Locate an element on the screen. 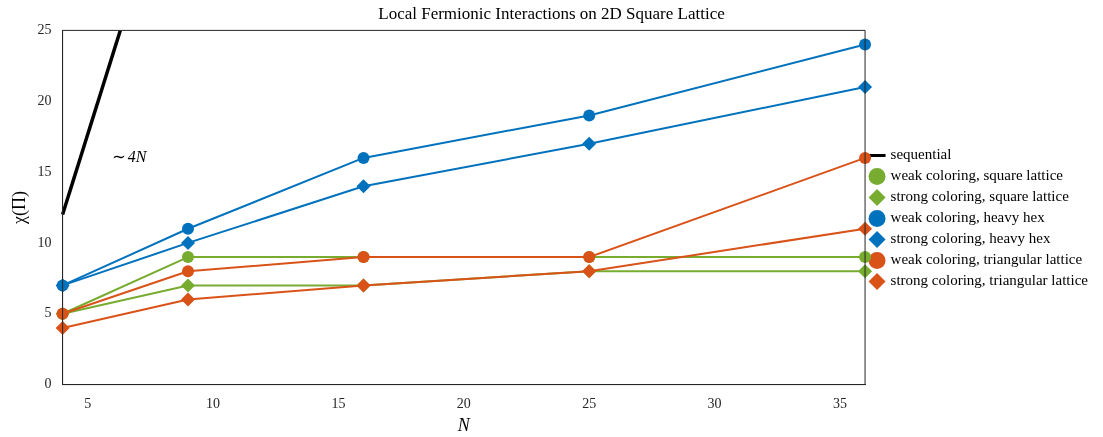  x-tick-label: 15 is located at coordinates (338, 403).